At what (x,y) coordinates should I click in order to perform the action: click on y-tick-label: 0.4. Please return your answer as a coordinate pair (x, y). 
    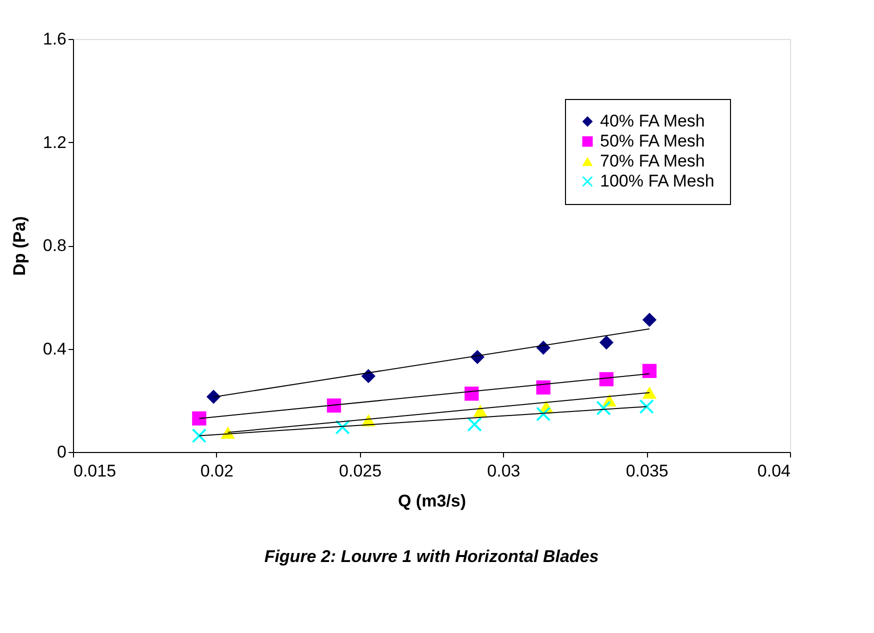
    Looking at the image, I should click on (54, 348).